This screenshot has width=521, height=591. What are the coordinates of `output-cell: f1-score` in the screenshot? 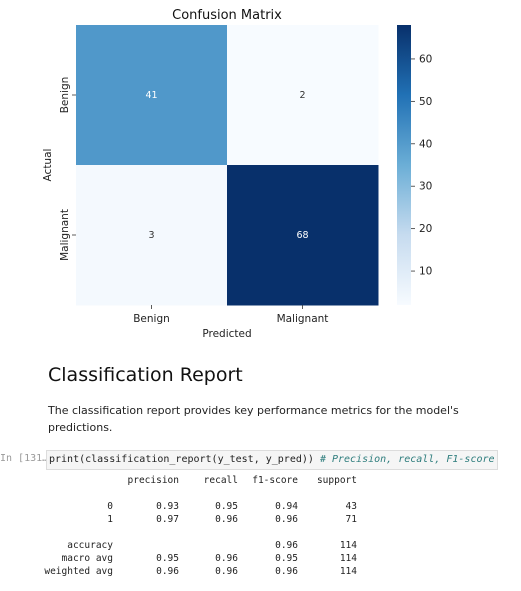 It's located at (275, 480).